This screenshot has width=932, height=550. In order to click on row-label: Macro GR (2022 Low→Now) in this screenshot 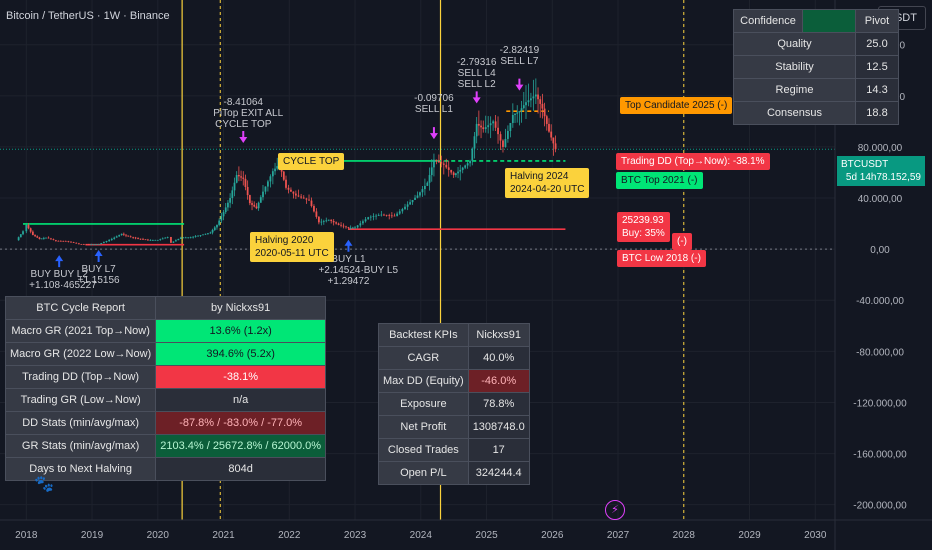, I will do `click(80, 354)`.